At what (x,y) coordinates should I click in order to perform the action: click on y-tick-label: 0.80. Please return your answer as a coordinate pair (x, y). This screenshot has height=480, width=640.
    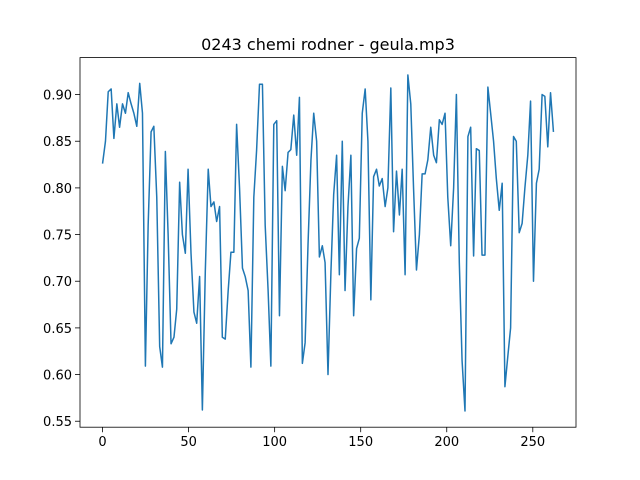
    Looking at the image, I should click on (57, 189).